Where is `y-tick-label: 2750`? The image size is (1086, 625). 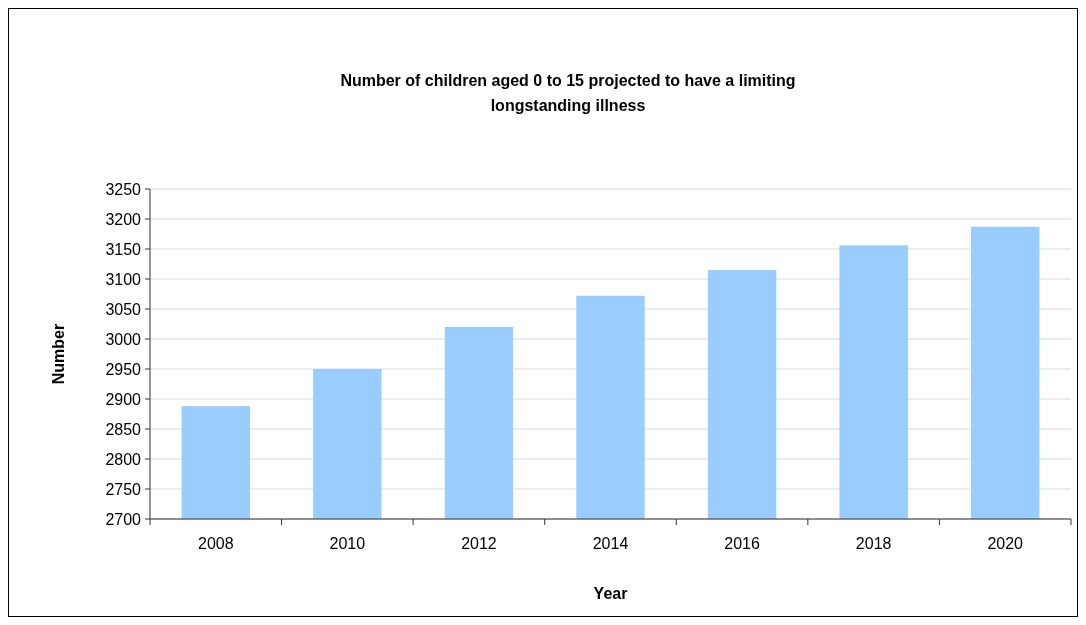 y-tick-label: 2750 is located at coordinates (123, 489).